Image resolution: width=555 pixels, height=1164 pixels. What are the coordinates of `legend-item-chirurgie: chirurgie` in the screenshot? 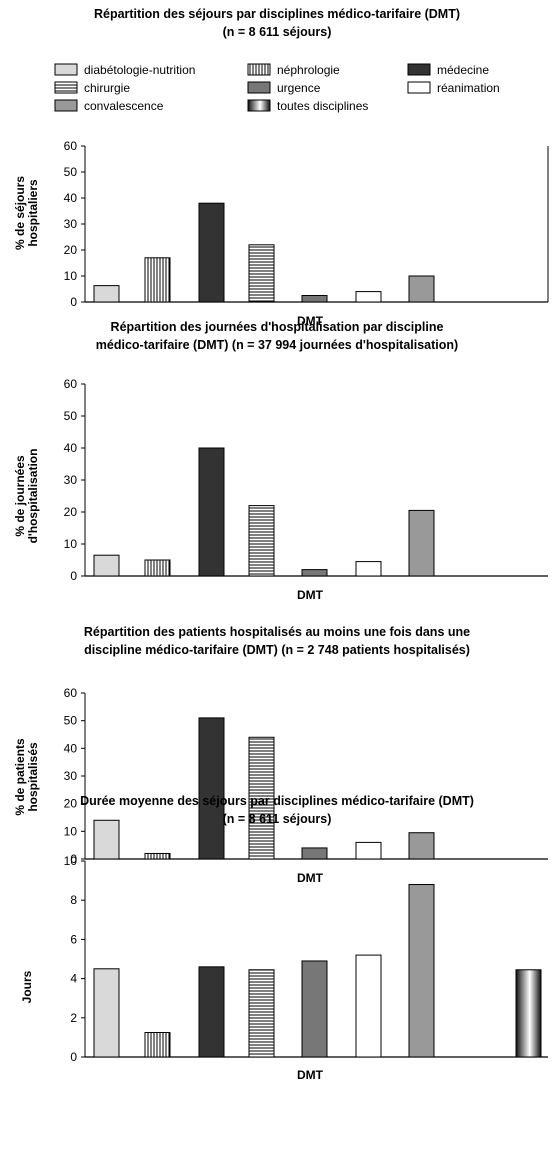 It's located at (92, 88).